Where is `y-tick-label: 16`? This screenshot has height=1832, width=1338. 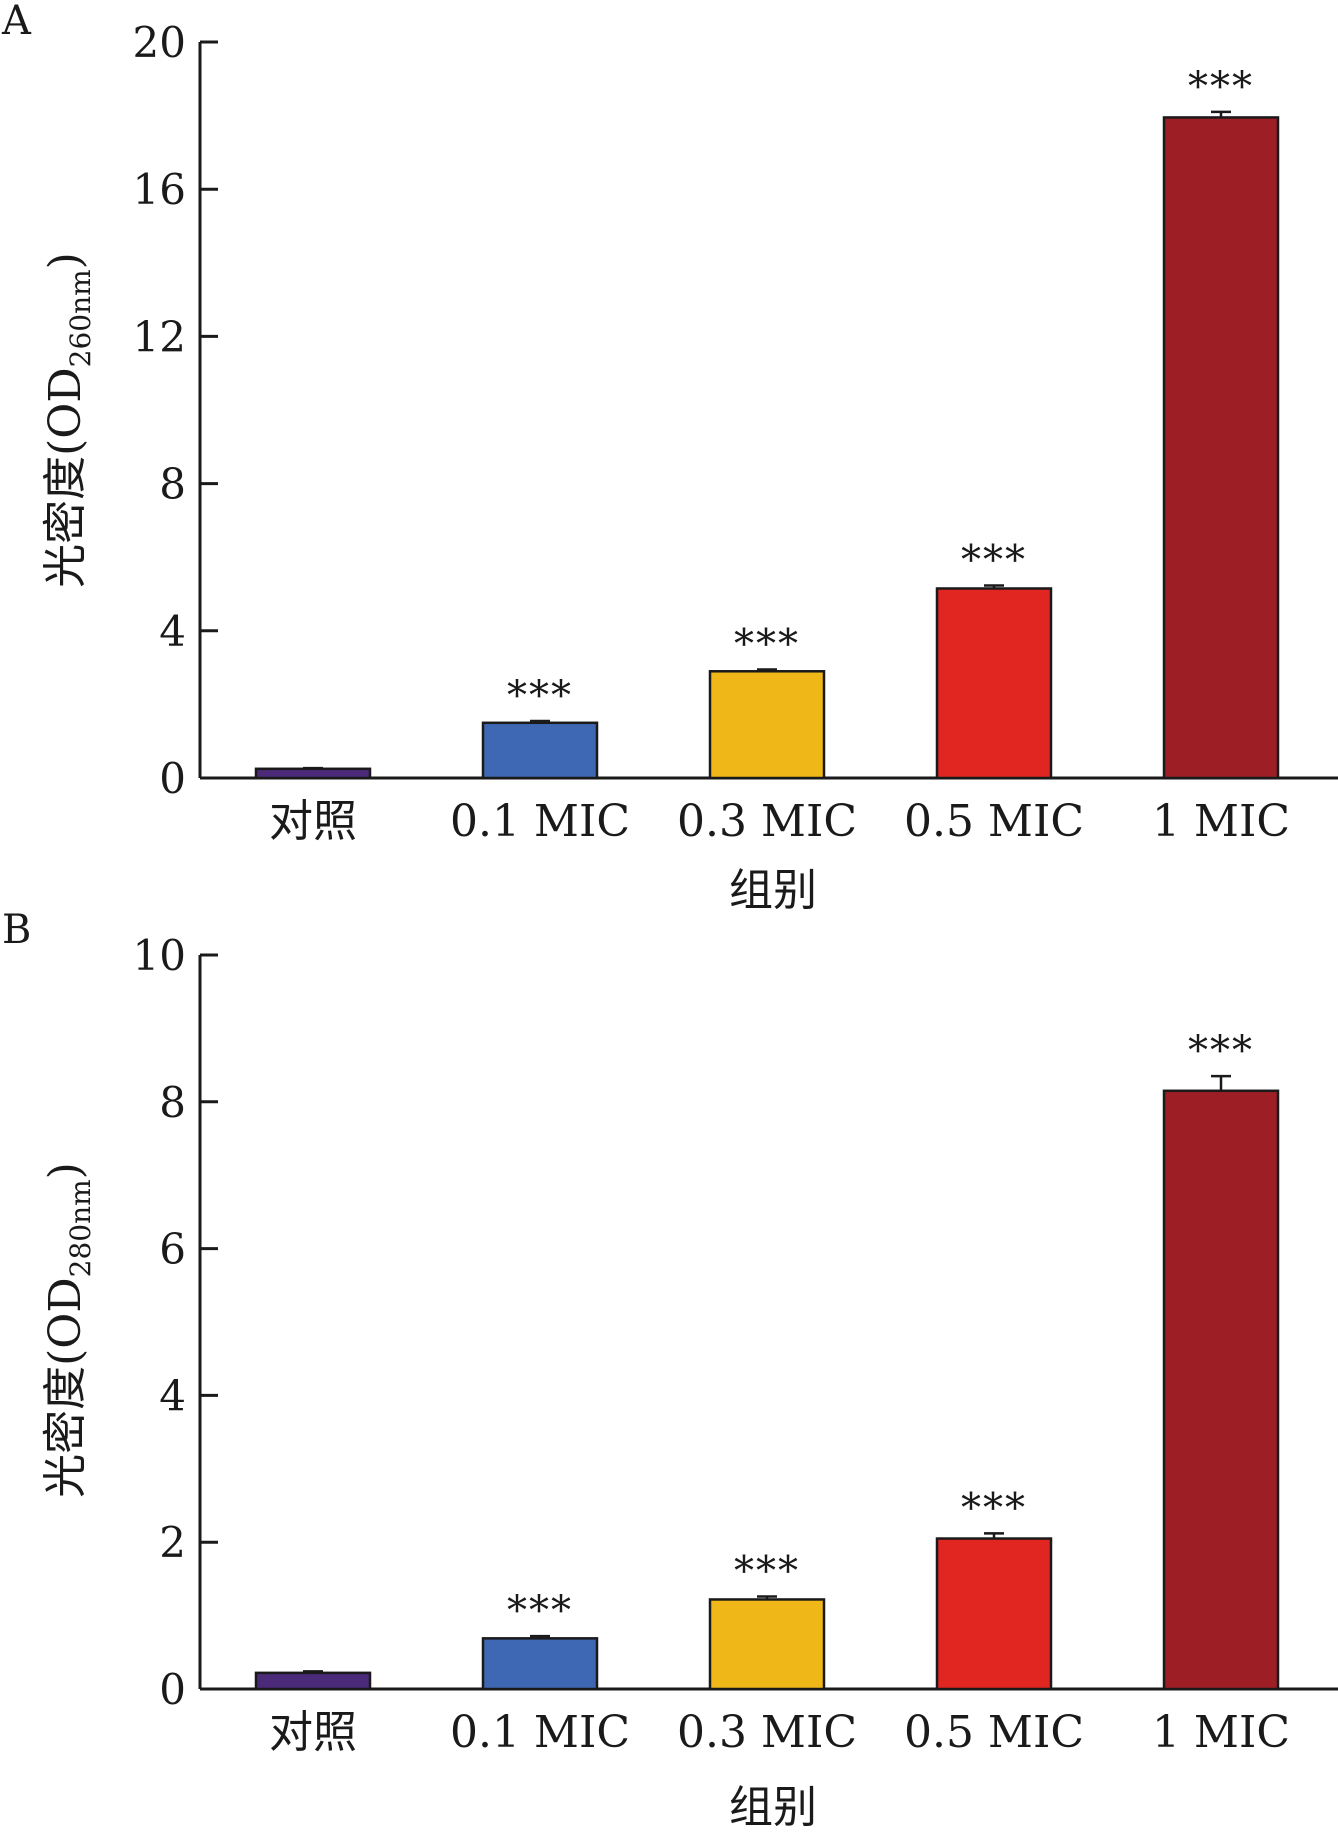
y-tick-label: 16 is located at coordinates (159, 189).